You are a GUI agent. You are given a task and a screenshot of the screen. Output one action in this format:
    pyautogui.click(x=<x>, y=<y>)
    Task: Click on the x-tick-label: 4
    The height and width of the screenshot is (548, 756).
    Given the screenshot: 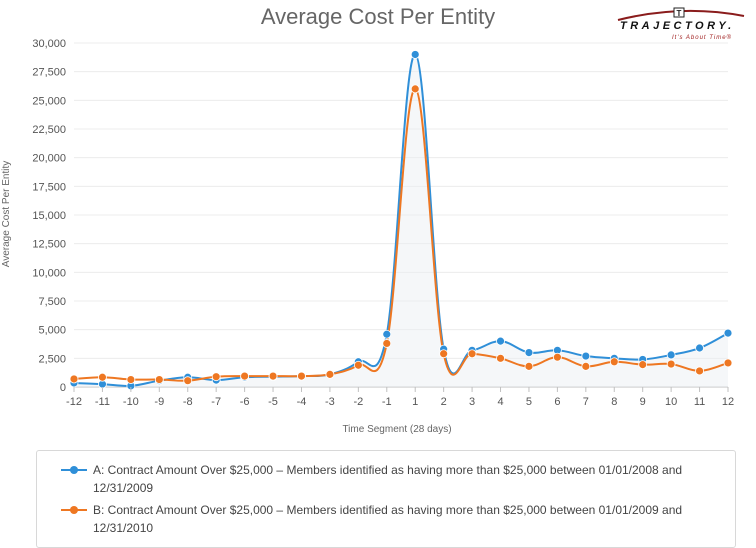 What is the action you would take?
    pyautogui.click(x=500, y=402)
    